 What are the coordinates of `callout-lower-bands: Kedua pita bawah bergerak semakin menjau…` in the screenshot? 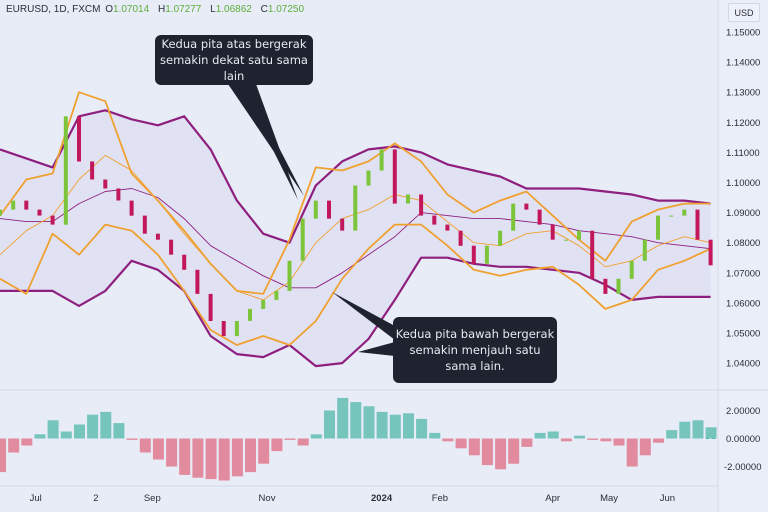 It's located at (475, 350).